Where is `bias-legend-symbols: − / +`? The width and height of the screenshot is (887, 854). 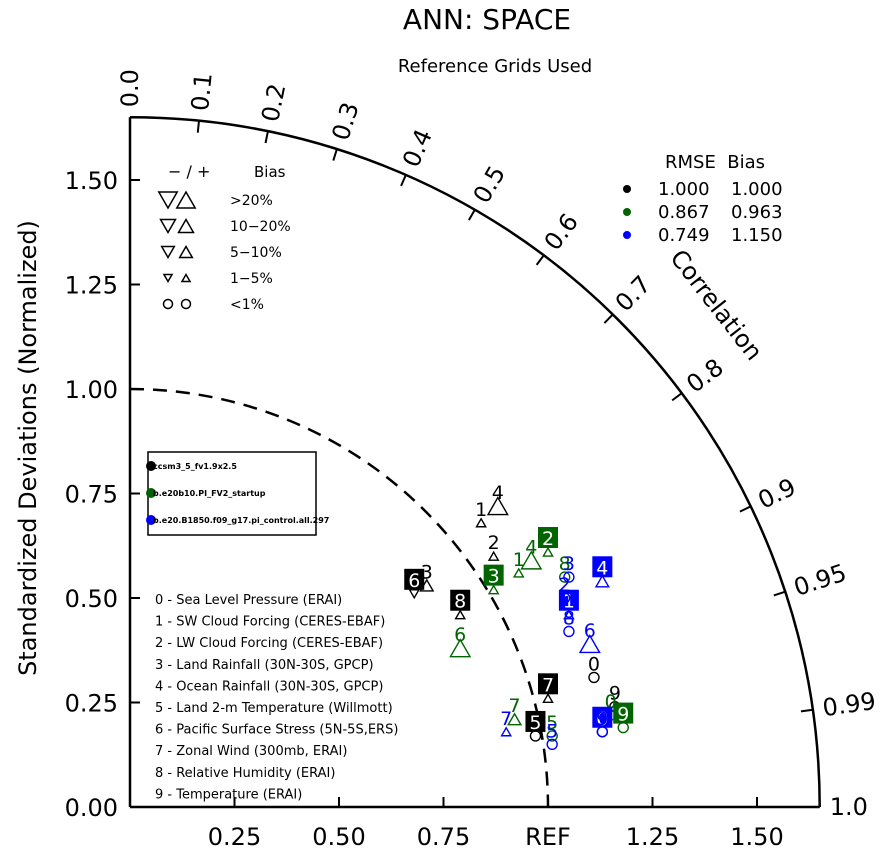 bias-legend-symbols: − / + is located at coordinates (189, 171).